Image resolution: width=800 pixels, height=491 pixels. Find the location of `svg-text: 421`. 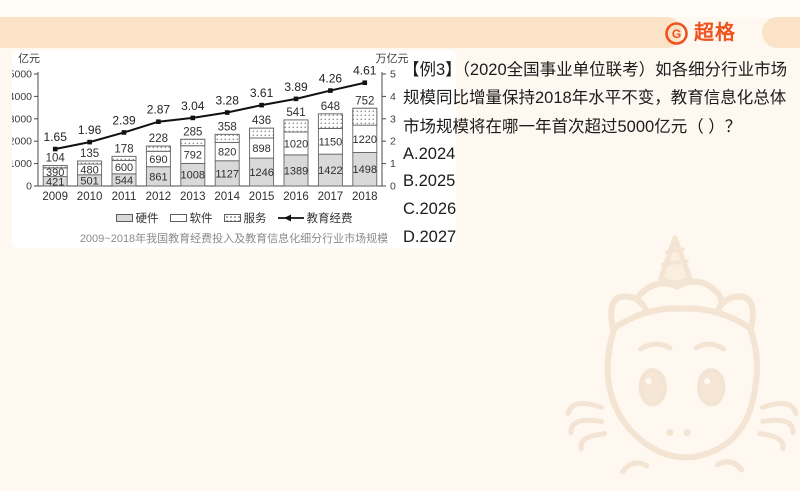

svg-text: 421 is located at coordinates (55, 182).